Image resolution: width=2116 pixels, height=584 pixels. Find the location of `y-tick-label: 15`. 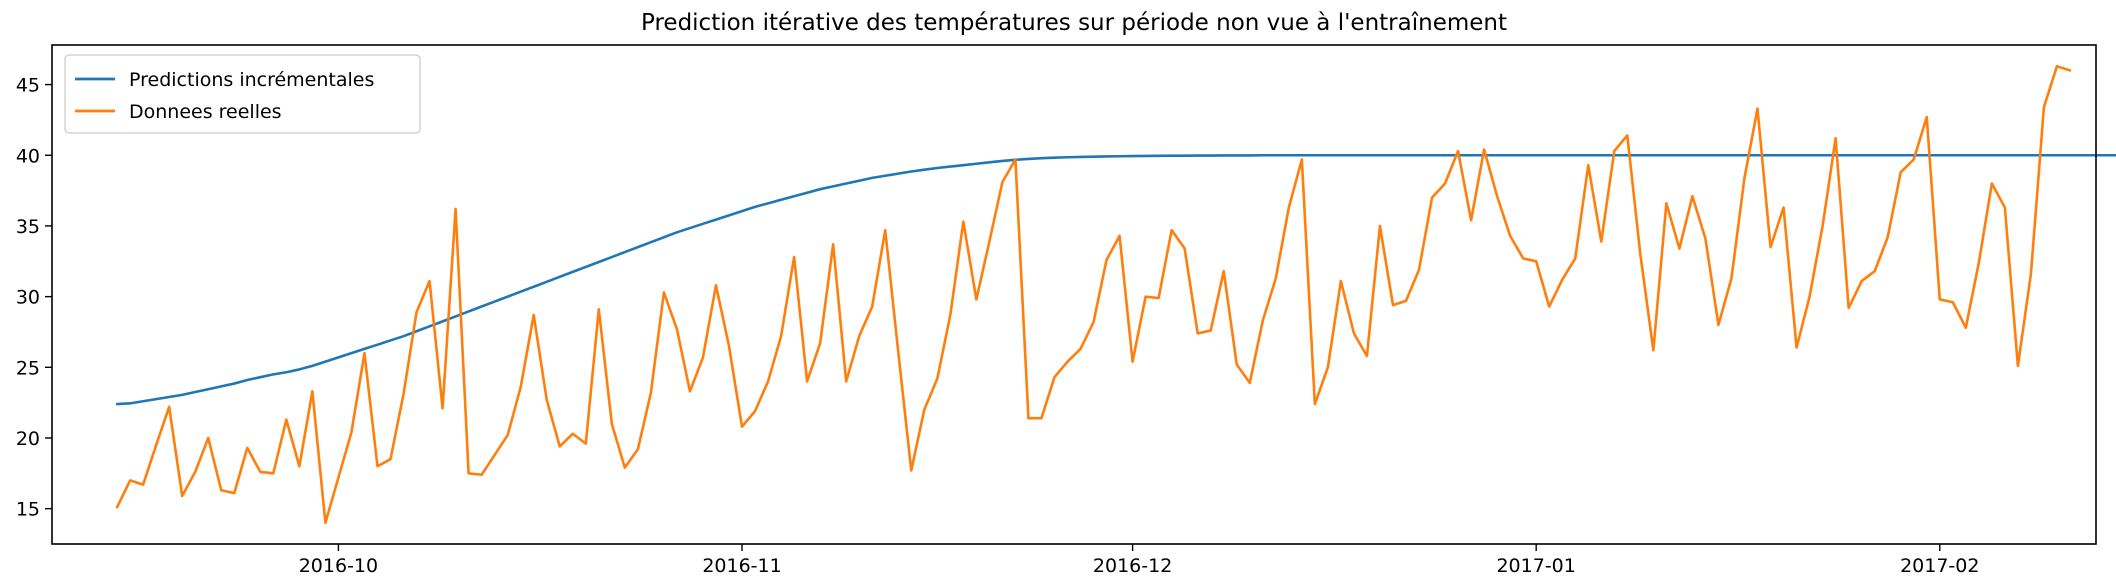

y-tick-label: 15 is located at coordinates (28, 510).